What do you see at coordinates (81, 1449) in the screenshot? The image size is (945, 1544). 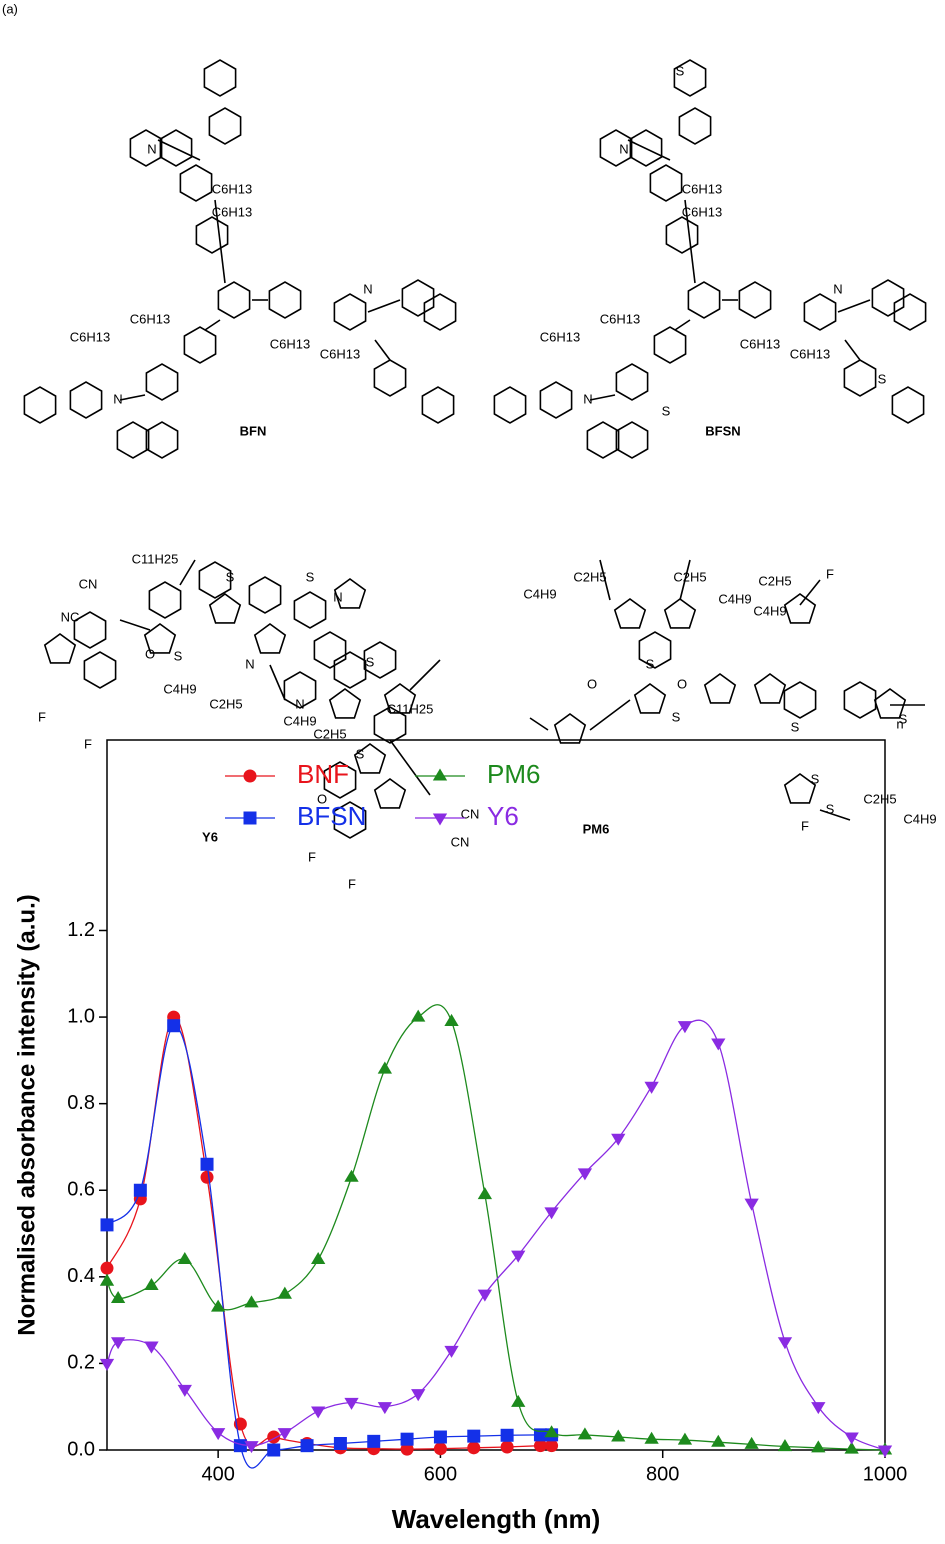 I see `y-tick-label: 0.0` at bounding box center [81, 1449].